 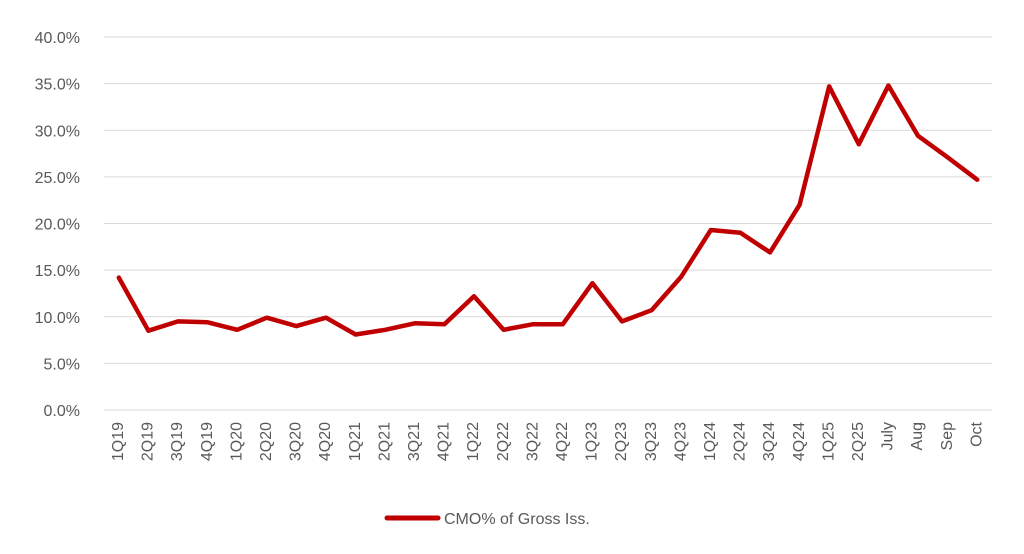 What do you see at coordinates (384, 441) in the screenshot?
I see `x-tick-label: 2Q21` at bounding box center [384, 441].